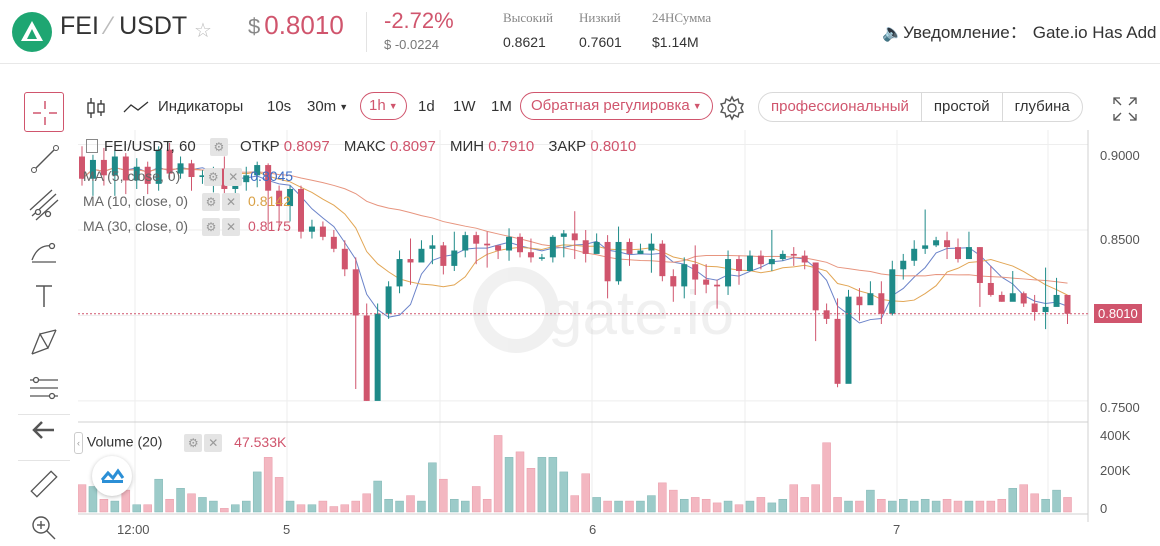 The width and height of the screenshot is (1160, 546). I want to click on ma10-settings-icon: ⚙, so click(211, 202).